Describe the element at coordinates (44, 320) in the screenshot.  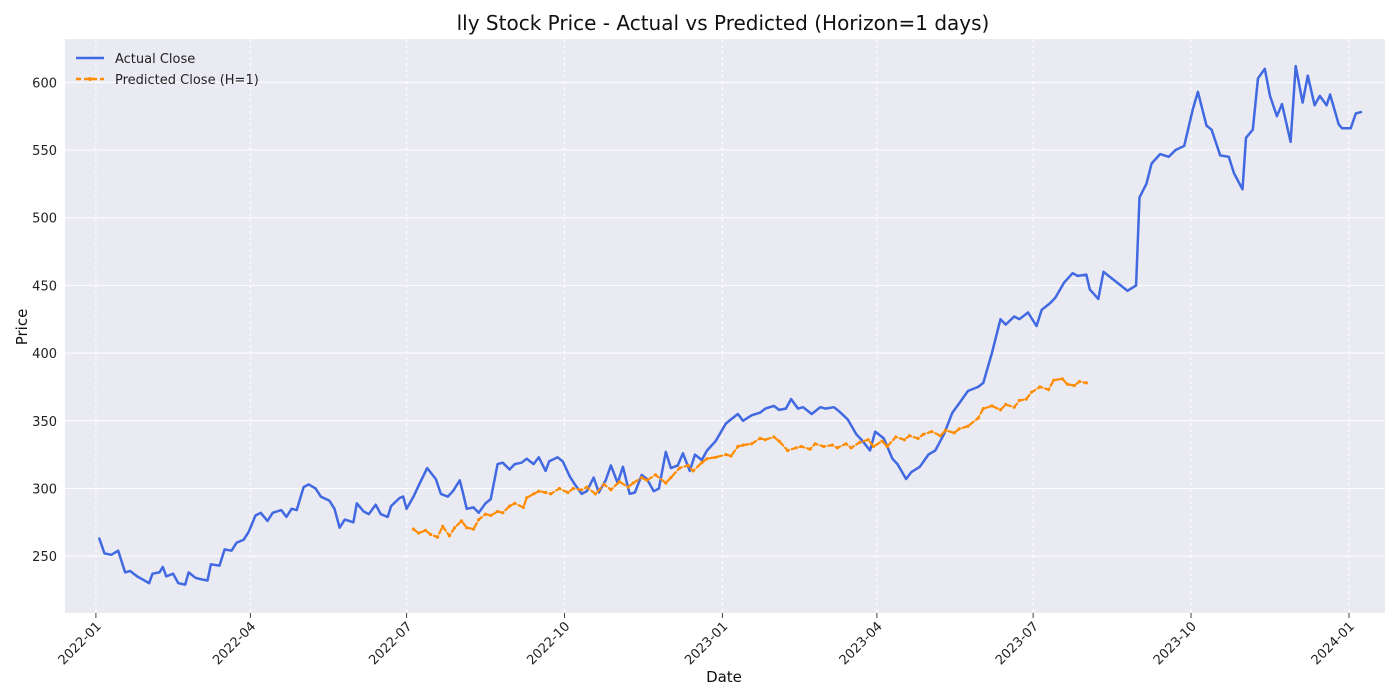
I see `y-axis-ticks: 250 300 350 400 450 500 550 600` at that location.